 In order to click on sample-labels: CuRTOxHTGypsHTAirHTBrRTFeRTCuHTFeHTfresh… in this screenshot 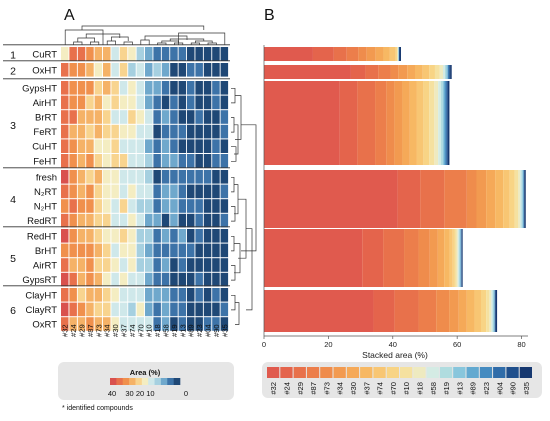, I will do `click(39, 189)`.